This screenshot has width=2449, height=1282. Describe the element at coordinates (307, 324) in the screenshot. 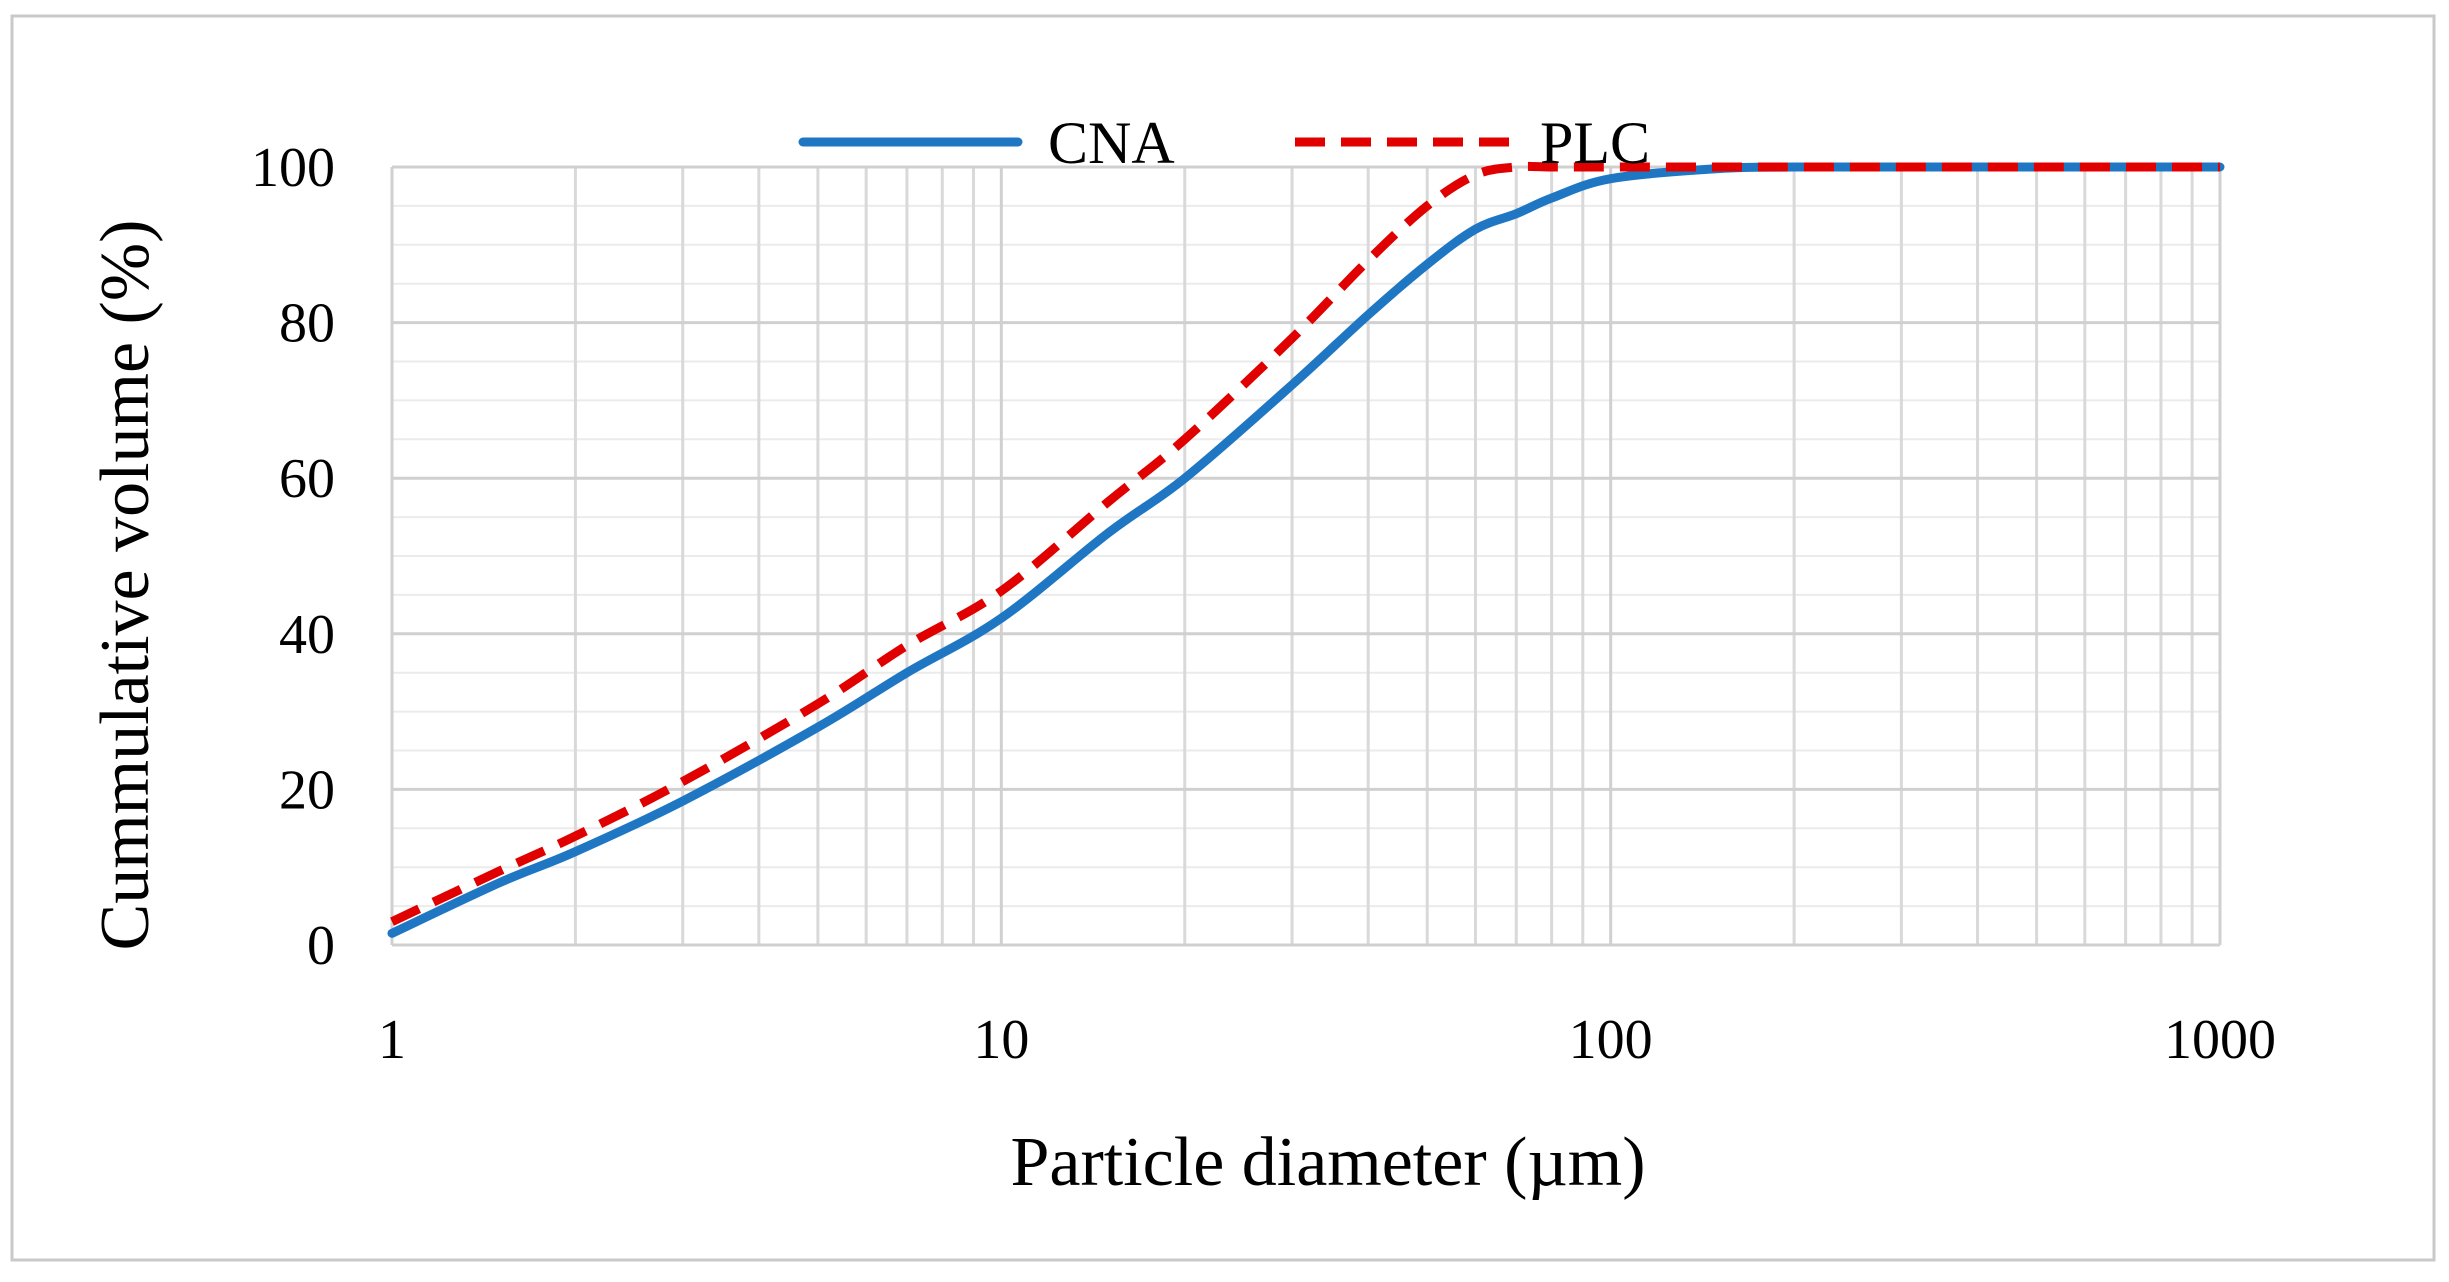

I see `y-tick-label: 80` at that location.